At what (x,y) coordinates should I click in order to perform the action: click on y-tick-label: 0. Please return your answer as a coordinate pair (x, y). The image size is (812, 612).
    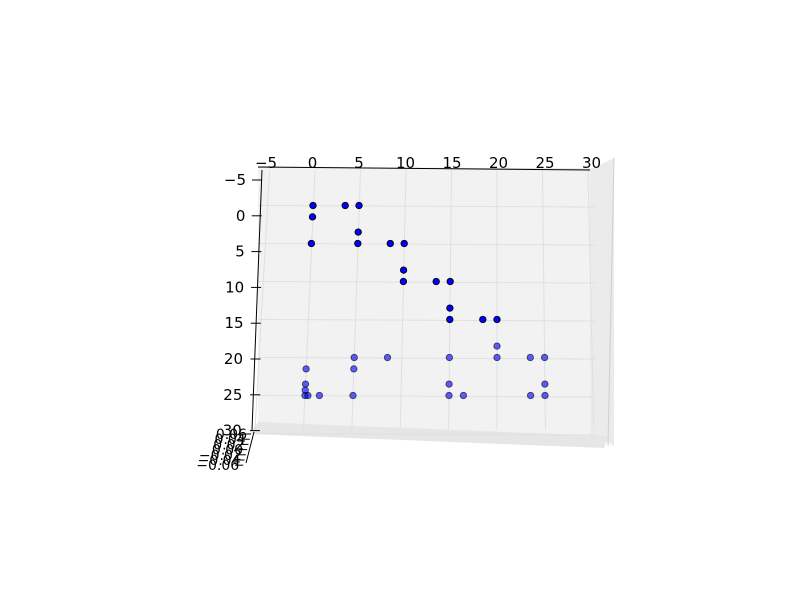
    Looking at the image, I should click on (241, 216).